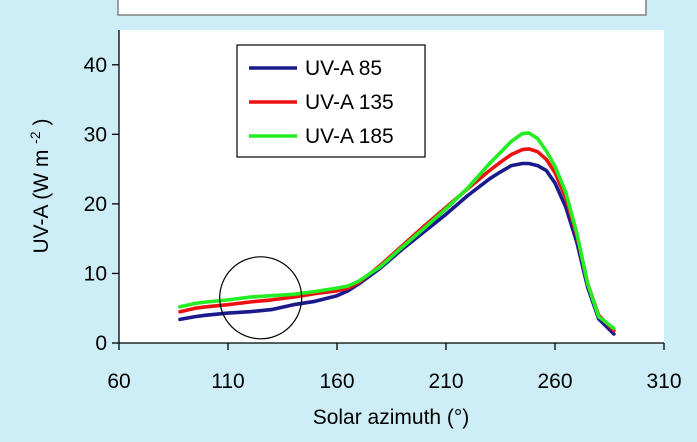  I want to click on x-tick-label: 60, so click(118, 381).